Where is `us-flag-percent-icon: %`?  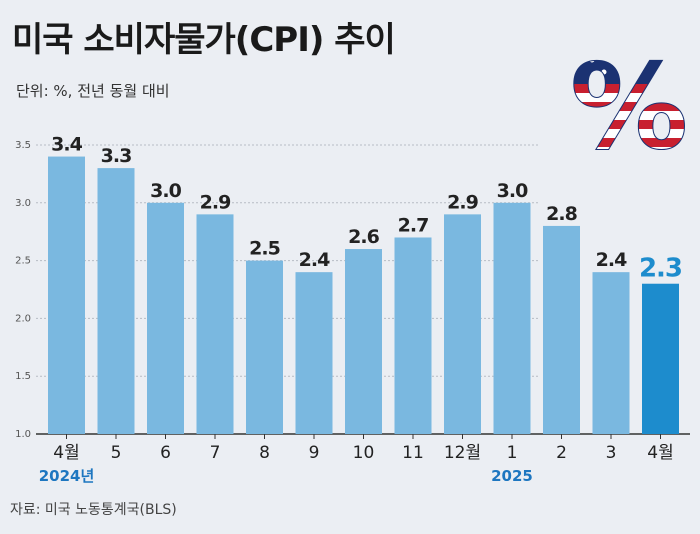 us-flag-percent-icon: % is located at coordinates (629, 107).